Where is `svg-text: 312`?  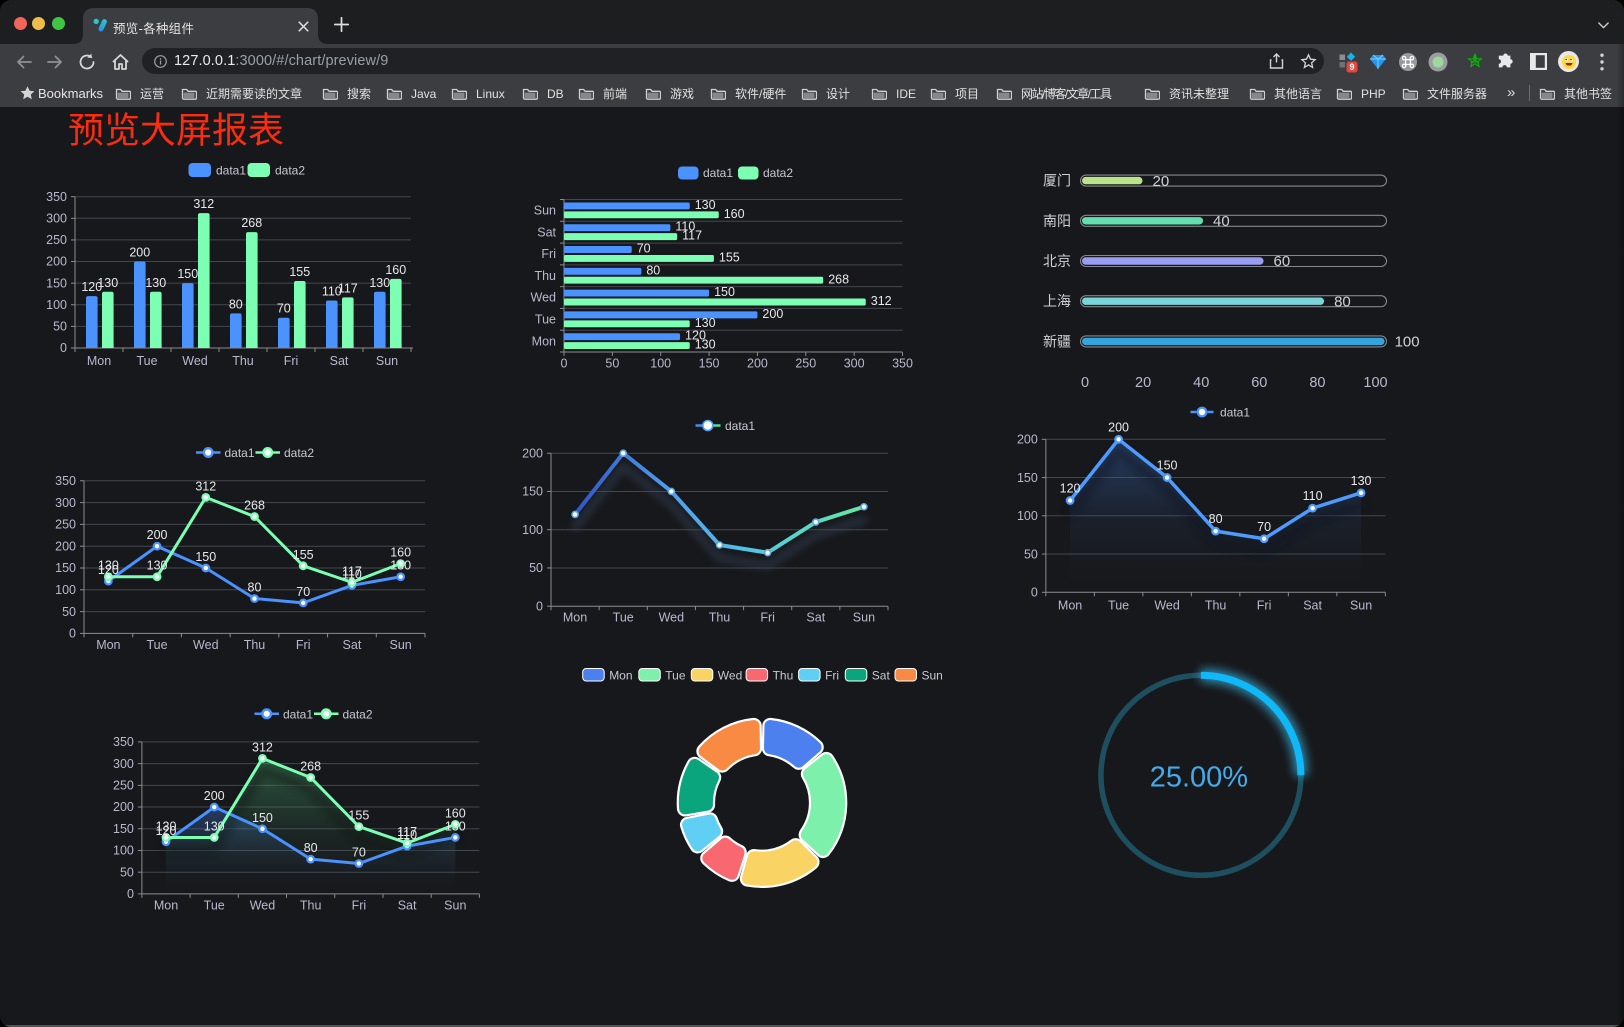 svg-text: 312 is located at coordinates (203, 204).